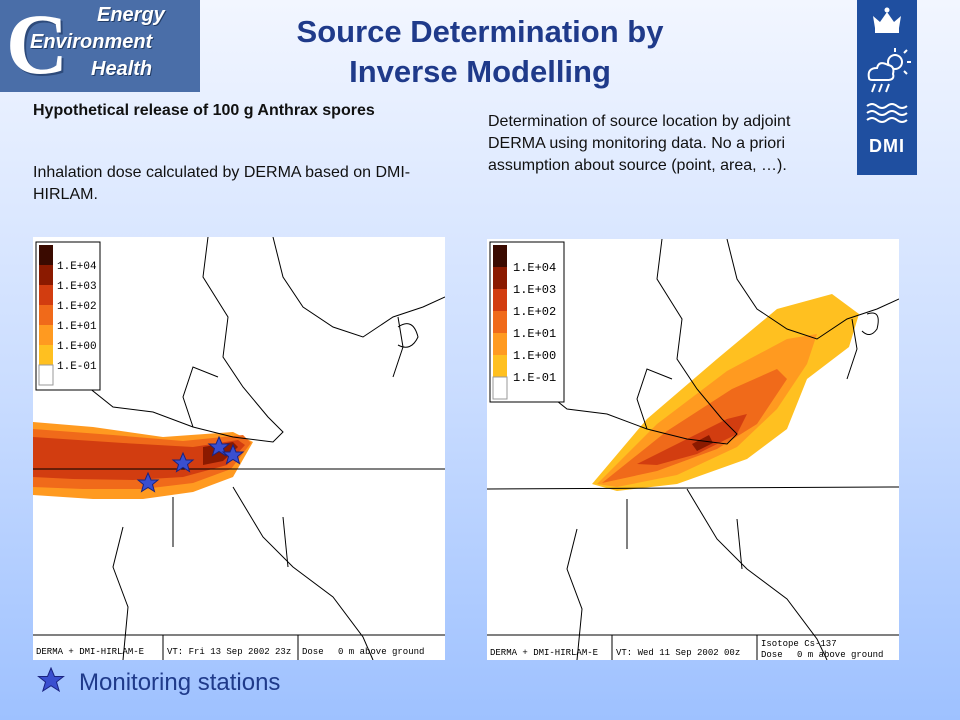 This screenshot has height=720, width=960. I want to click on title-line-2: Inverse Modelling, so click(480, 71).